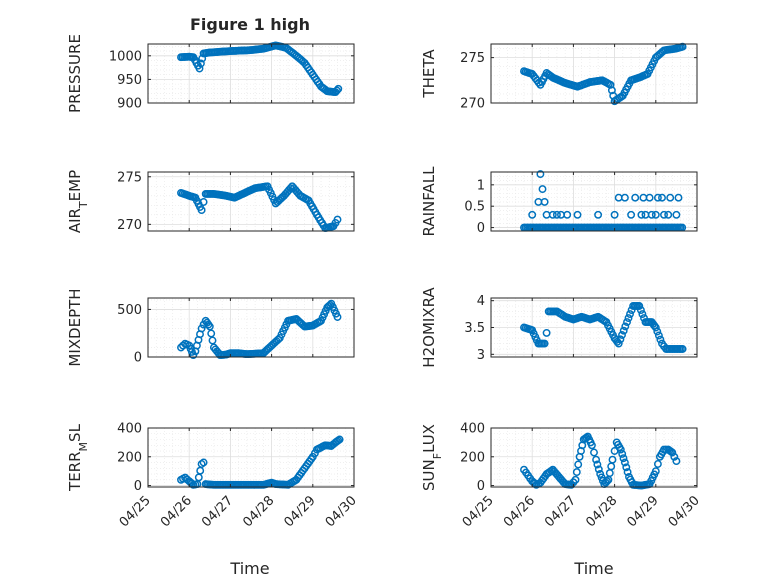 This screenshot has height=583, width=778. I want to click on y-tick-label: 200, so click(129, 457).